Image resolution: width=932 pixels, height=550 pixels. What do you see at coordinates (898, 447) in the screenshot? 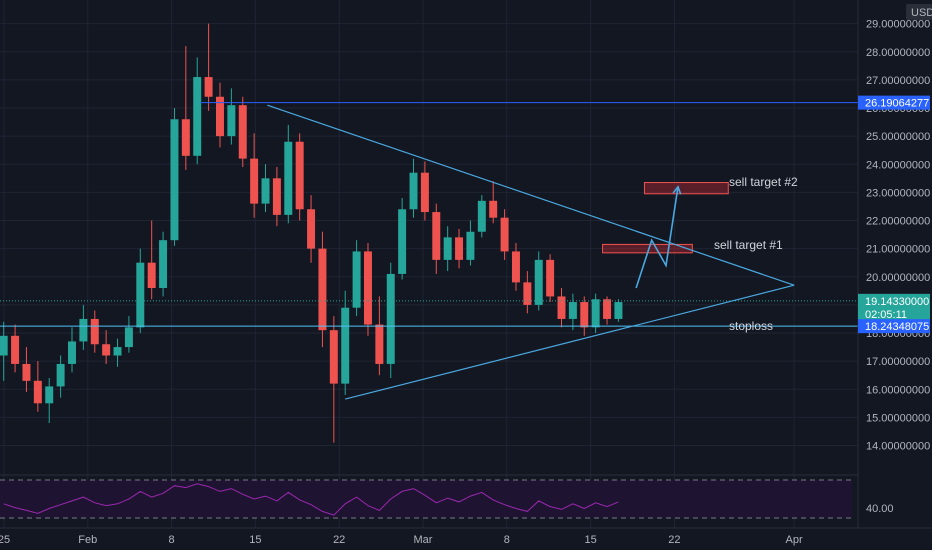
I see `price-tick-label: 14.00000000` at bounding box center [898, 447].